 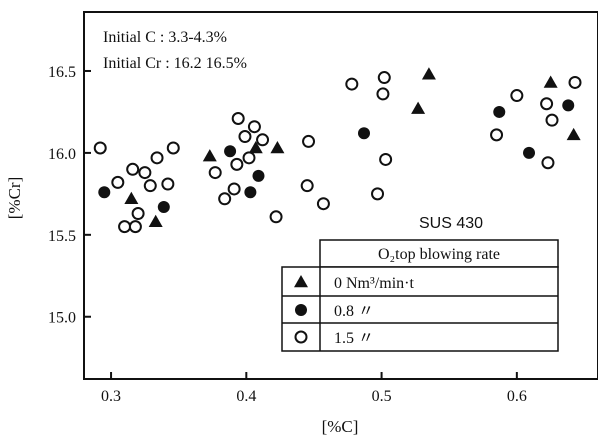 I want to click on y-axis-label: [%Cr], so click(x=14, y=198).